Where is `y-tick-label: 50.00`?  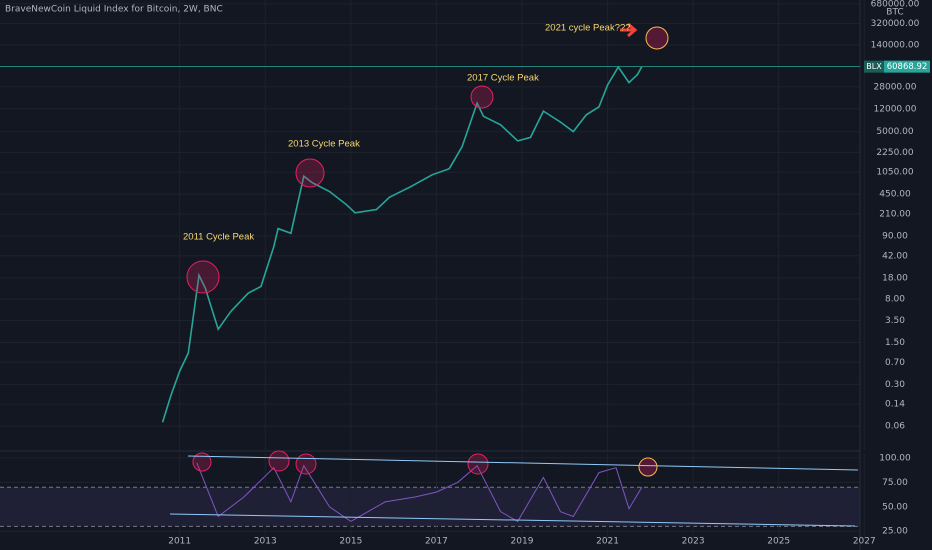 y-tick-label: 50.00 is located at coordinates (895, 507).